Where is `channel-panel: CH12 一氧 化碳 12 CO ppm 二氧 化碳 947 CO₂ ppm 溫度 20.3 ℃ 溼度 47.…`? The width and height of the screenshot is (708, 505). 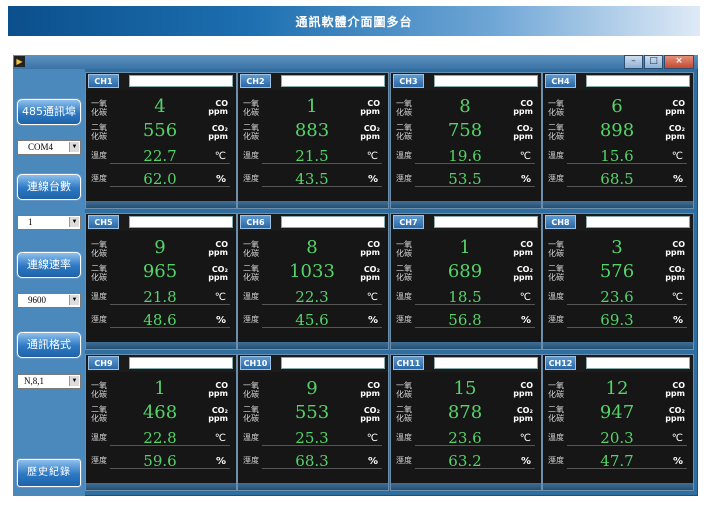
channel-panel: CH12 一氧 化碳 12 CO ppm 二氧 化碳 947 CO₂ ppm 溫度 20.3 ℃ 溼度 47.… is located at coordinates (618, 422).